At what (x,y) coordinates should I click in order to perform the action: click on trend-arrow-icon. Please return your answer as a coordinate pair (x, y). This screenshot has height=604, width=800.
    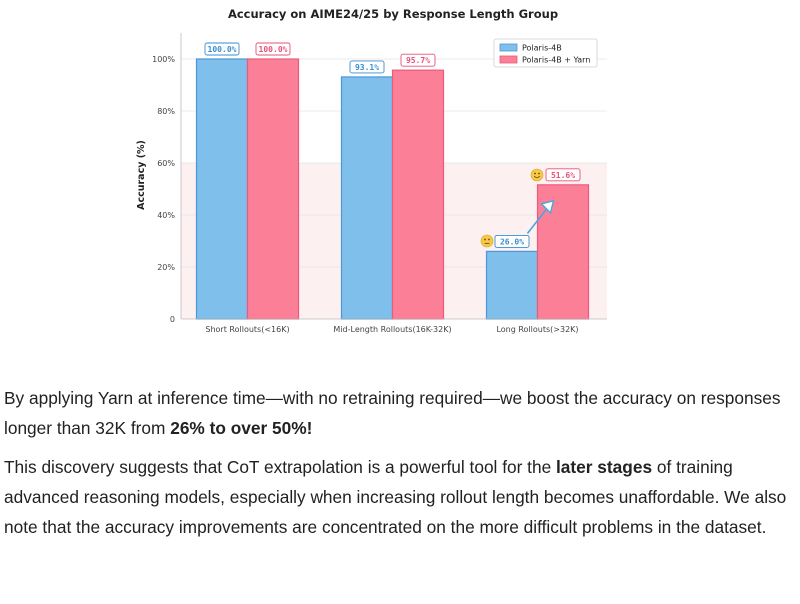
    Looking at the image, I should click on (540, 216).